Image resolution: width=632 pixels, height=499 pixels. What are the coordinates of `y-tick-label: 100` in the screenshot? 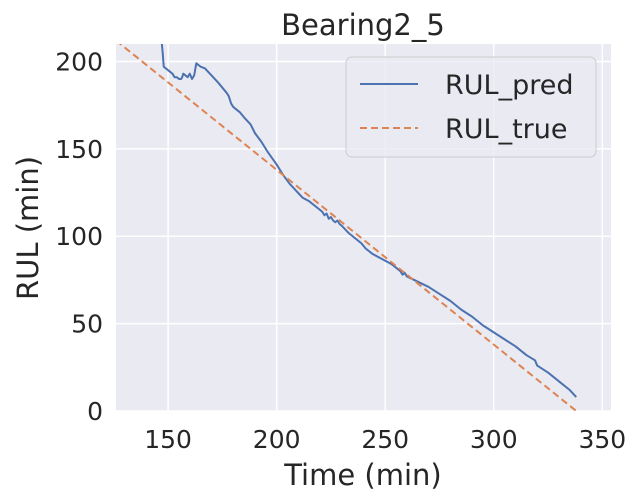 It's located at (79, 236).